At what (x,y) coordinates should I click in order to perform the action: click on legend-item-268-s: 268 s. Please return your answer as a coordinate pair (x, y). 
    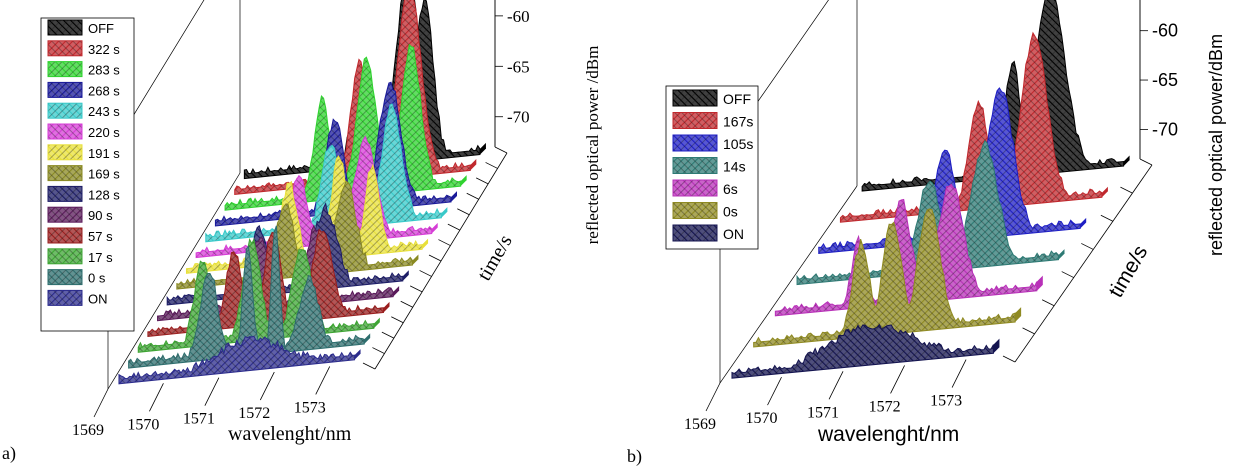
    Looking at the image, I should click on (83, 89).